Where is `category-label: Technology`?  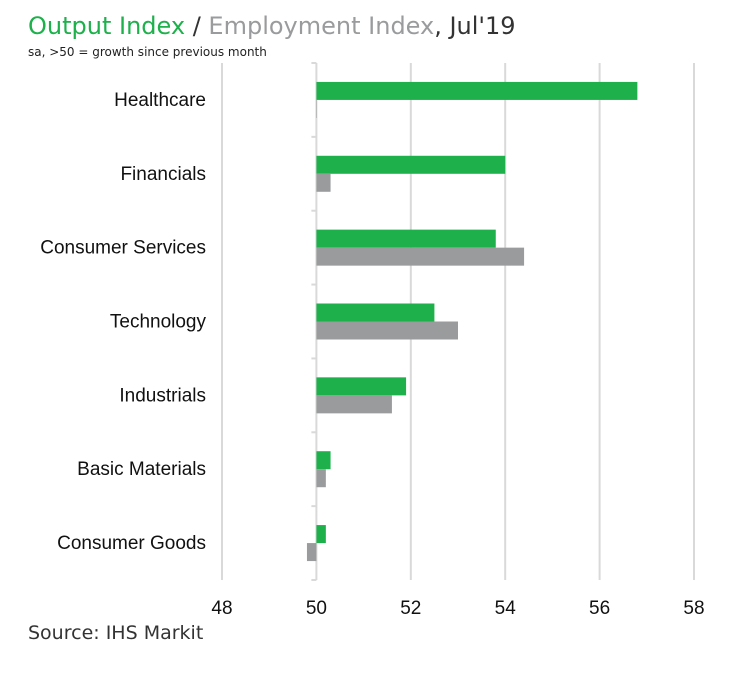
category-label: Technology is located at coordinates (158, 322).